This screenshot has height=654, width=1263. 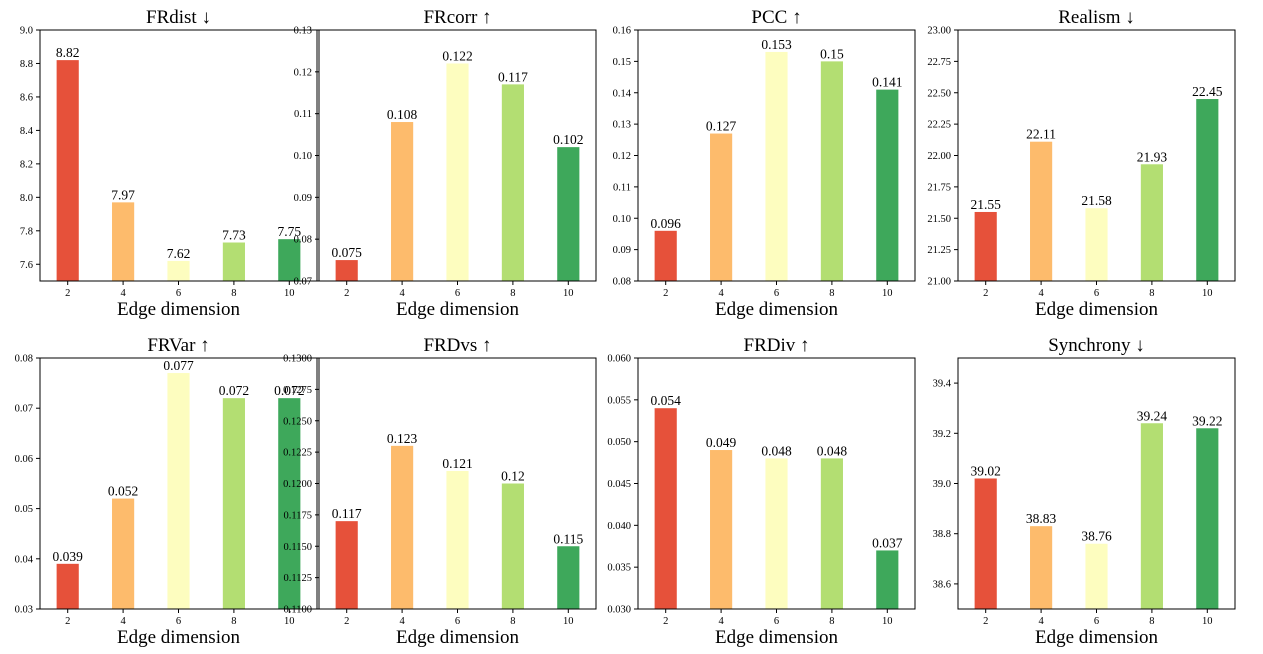 What do you see at coordinates (942, 584) in the screenshot?
I see `y-tick-label: 38.6` at bounding box center [942, 584].